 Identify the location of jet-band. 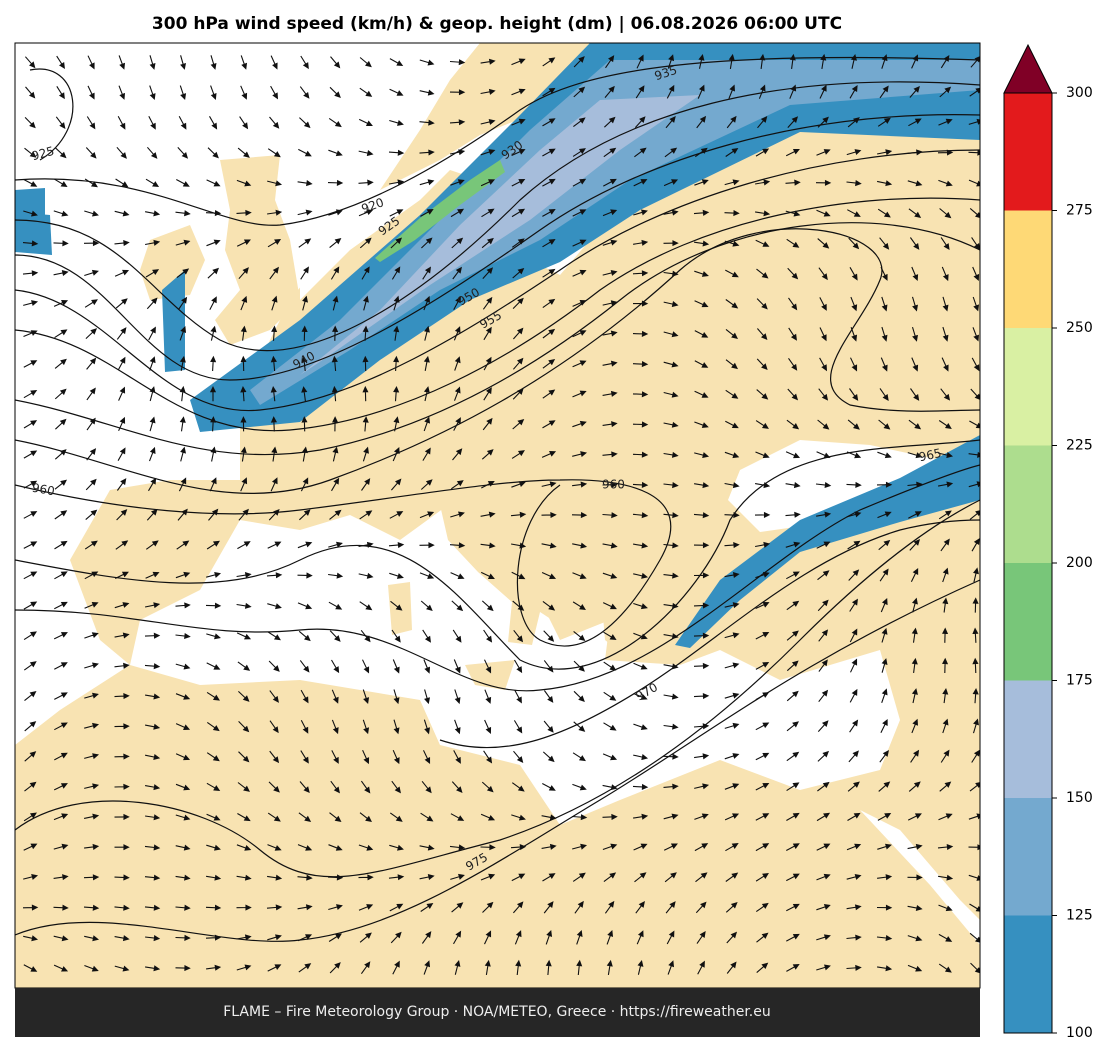
(100, 280).